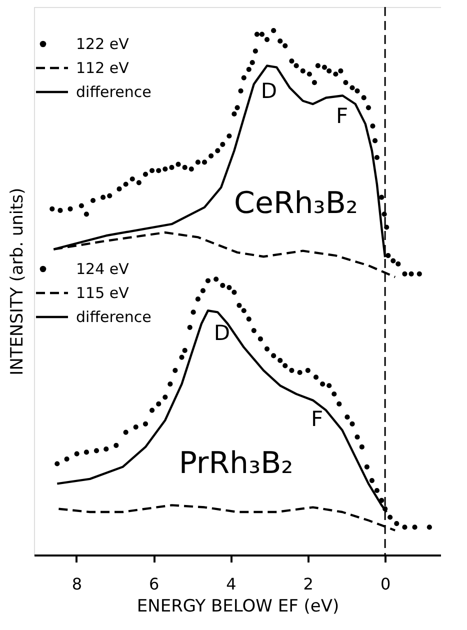 This screenshot has width=467, height=630. Describe the element at coordinates (385, 584) in the screenshot. I see `x-tick-label: 0` at that location.